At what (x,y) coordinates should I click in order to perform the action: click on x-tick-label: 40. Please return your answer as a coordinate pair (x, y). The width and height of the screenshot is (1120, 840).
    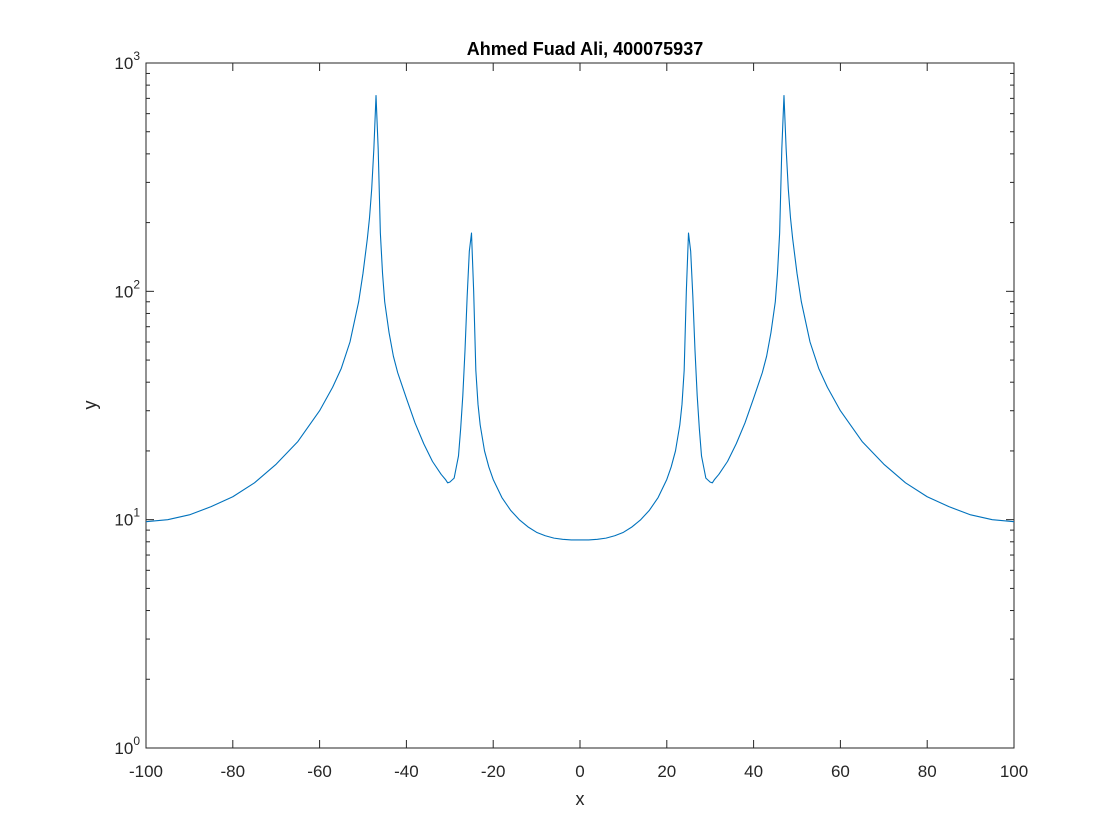
    Looking at the image, I should click on (753, 771).